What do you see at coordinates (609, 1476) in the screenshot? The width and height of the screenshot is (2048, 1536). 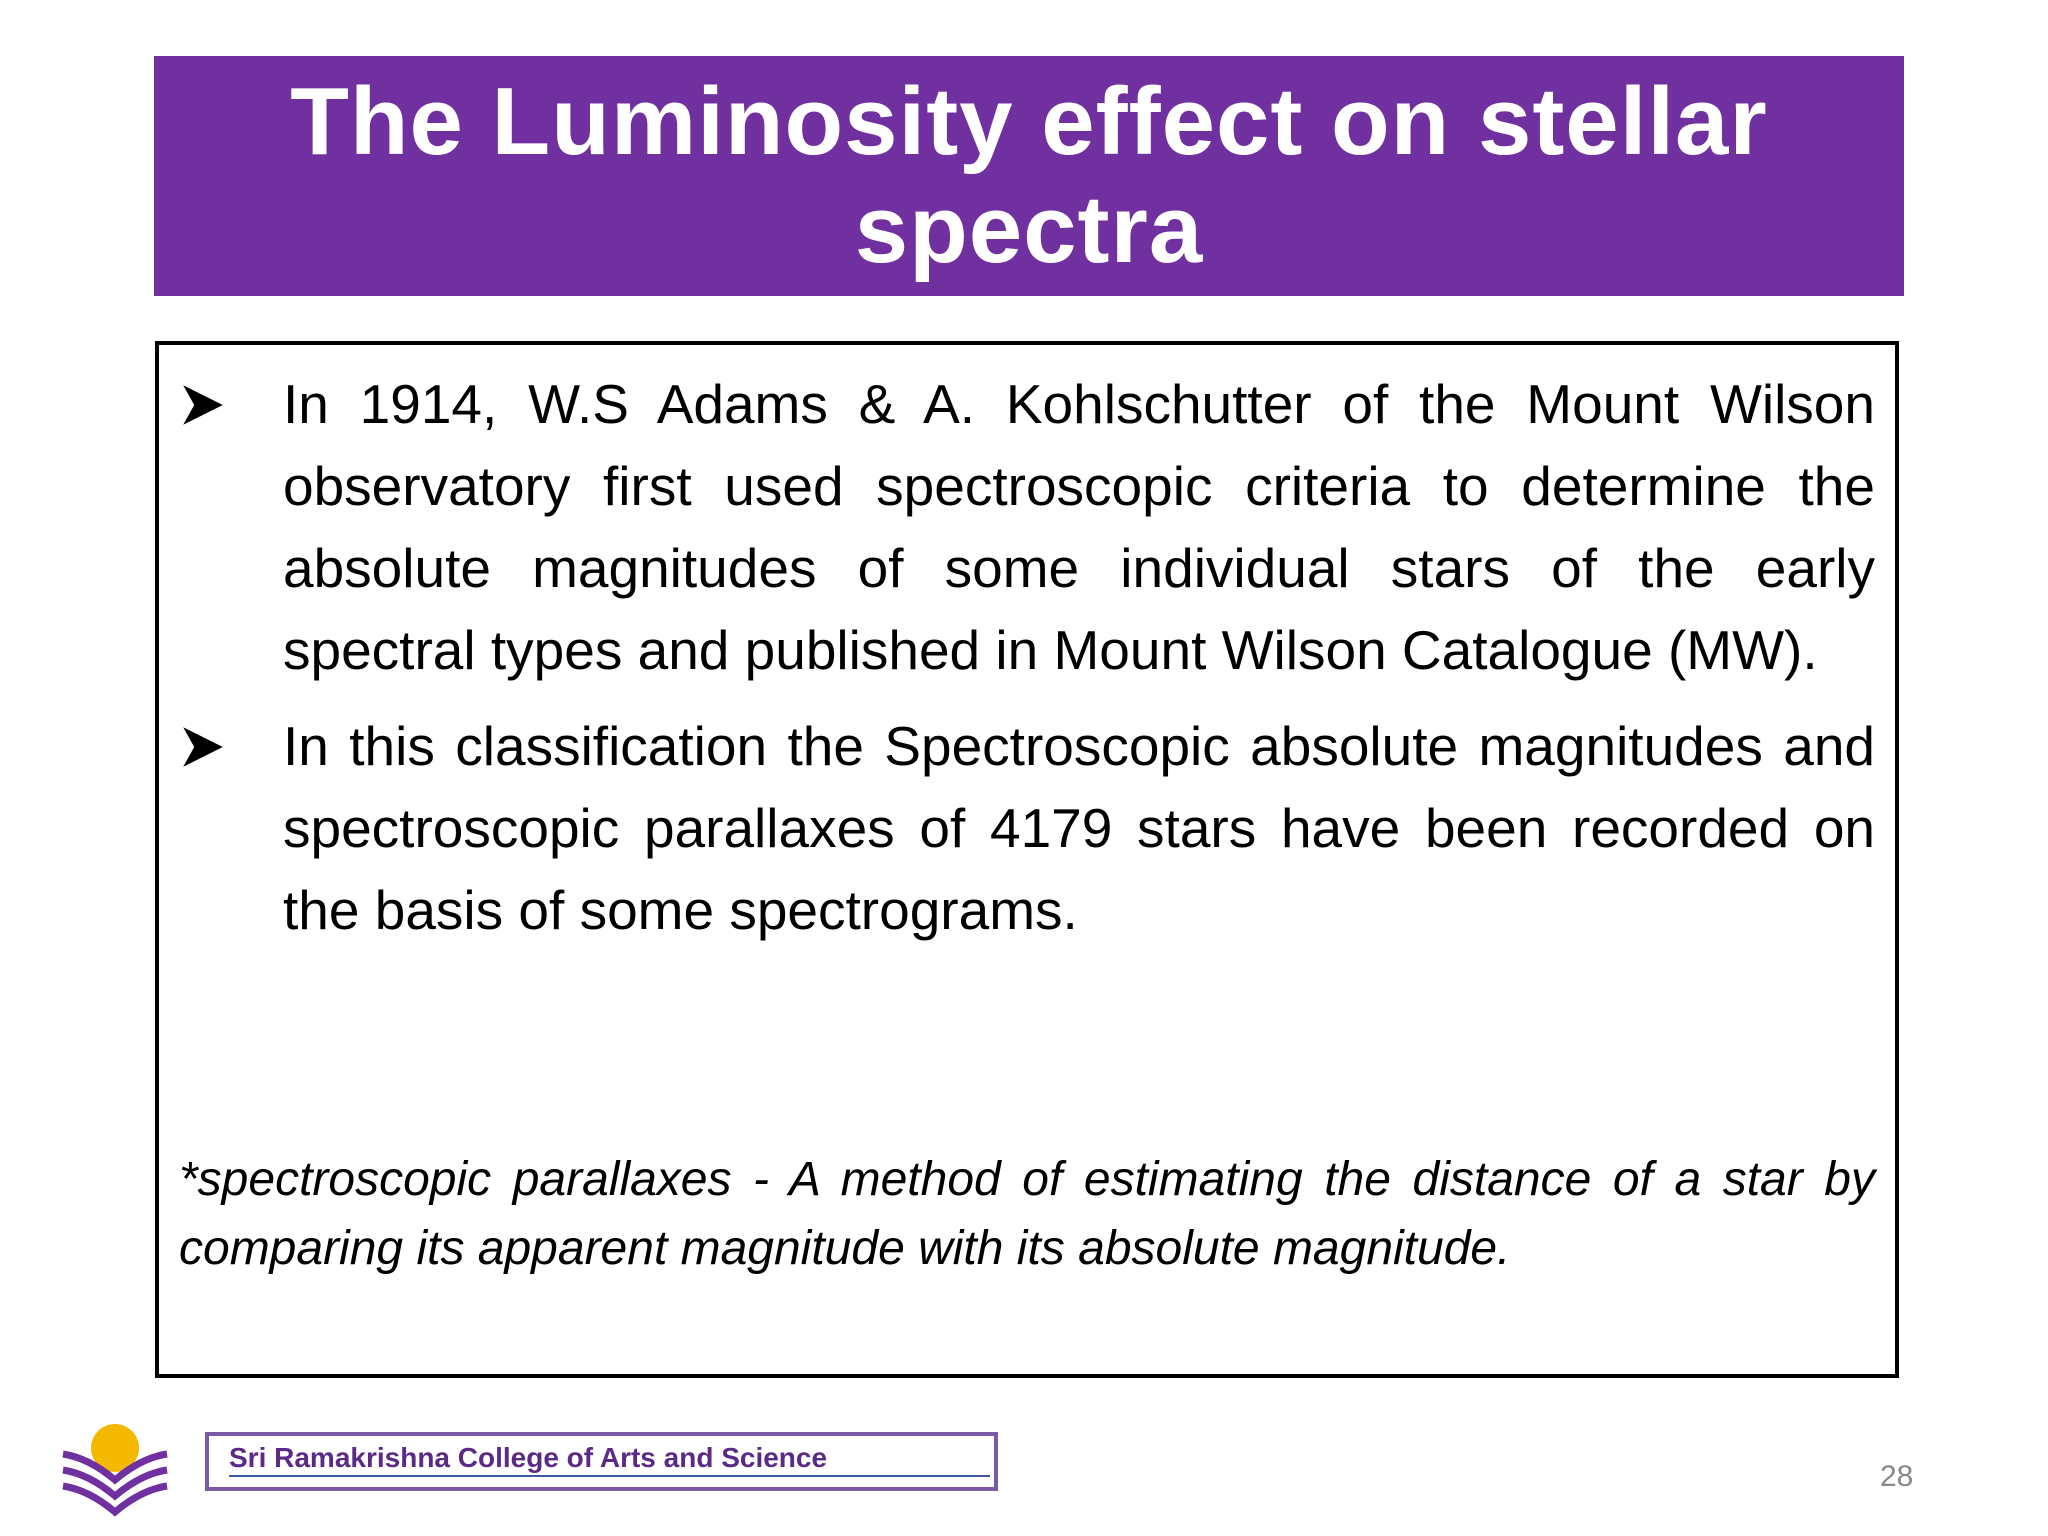 I see `banner-underline` at bounding box center [609, 1476].